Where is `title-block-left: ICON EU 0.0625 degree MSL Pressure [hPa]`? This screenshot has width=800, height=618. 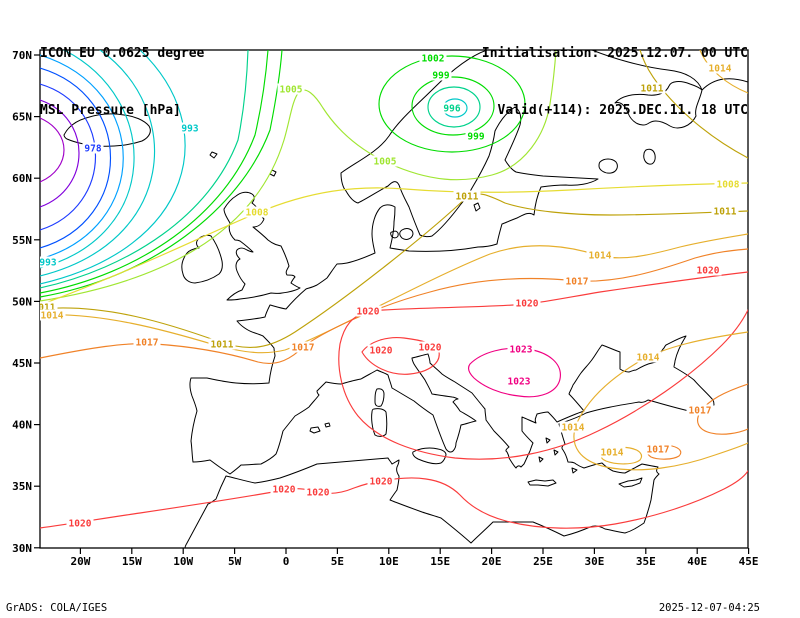 title-block-left: ICON EU 0.0625 degree MSL Pressure [hPa] is located at coordinates (122, 82).